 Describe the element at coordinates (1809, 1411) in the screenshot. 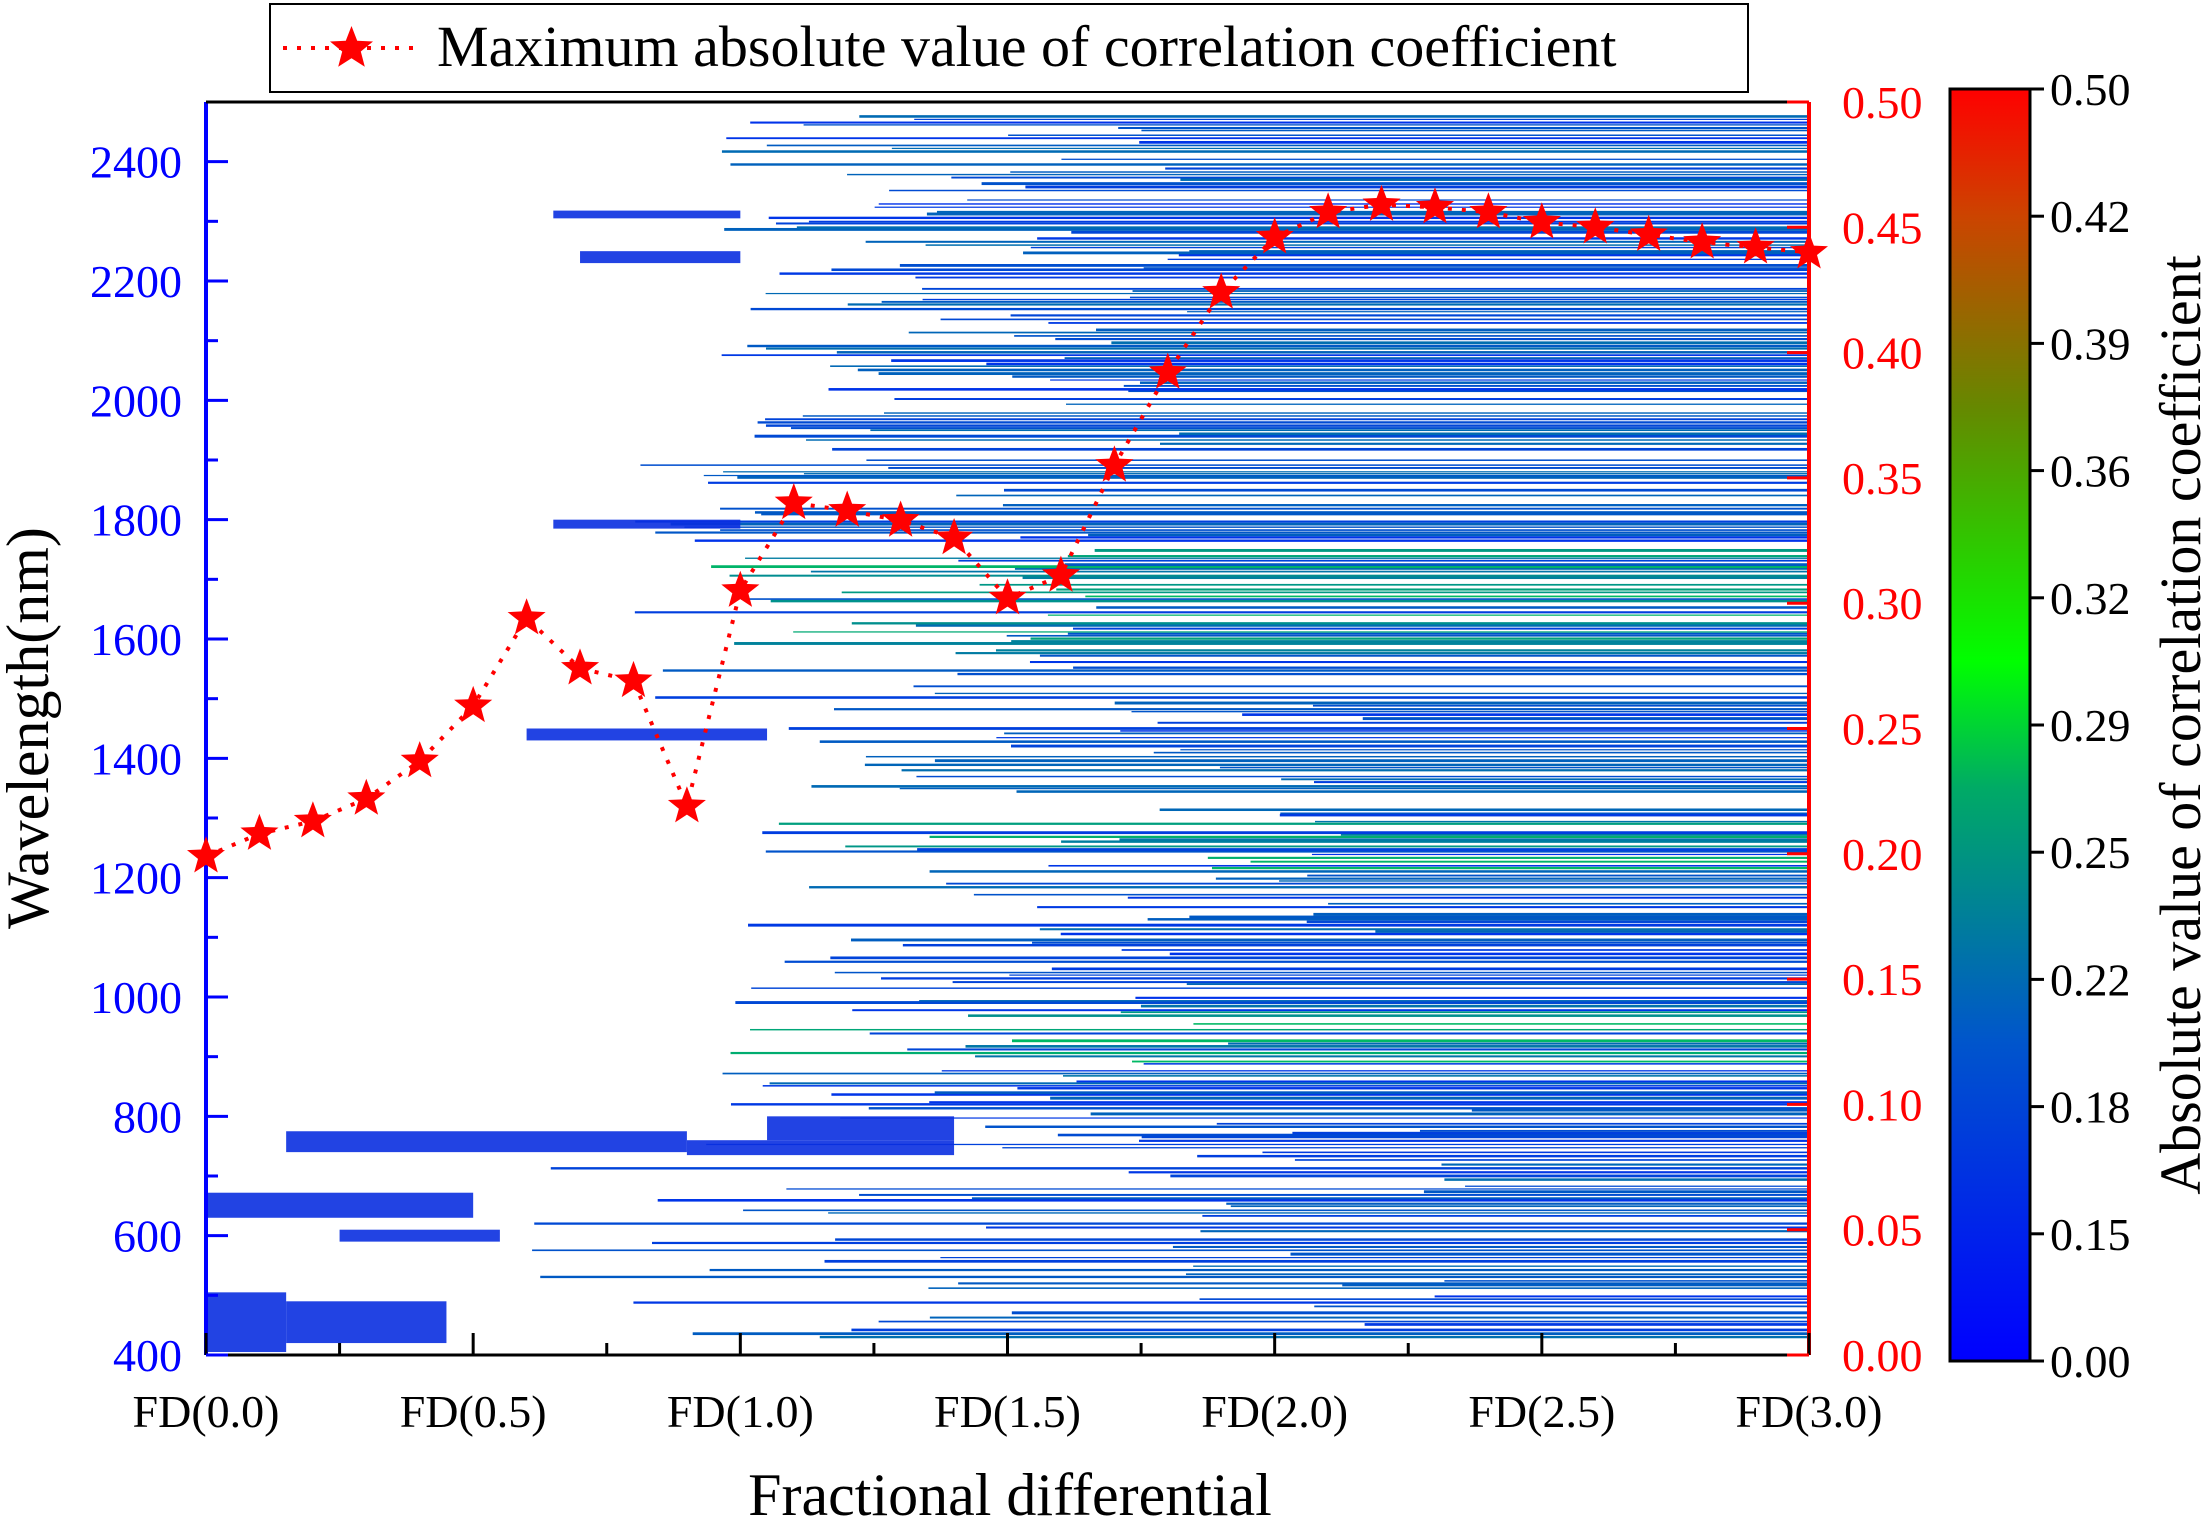

I see `x-tick-label: FD(3.0)` at that location.